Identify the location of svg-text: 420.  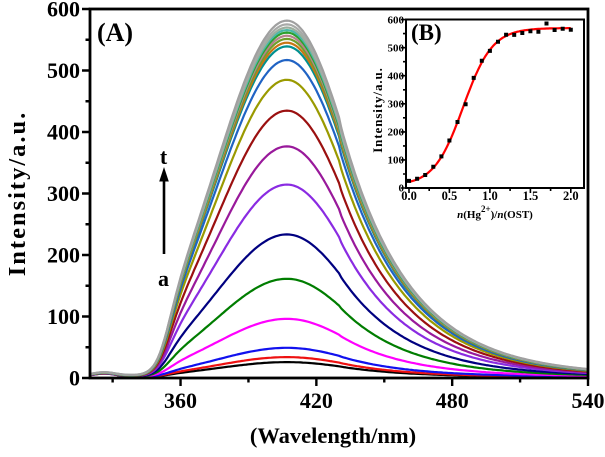
(316, 400).